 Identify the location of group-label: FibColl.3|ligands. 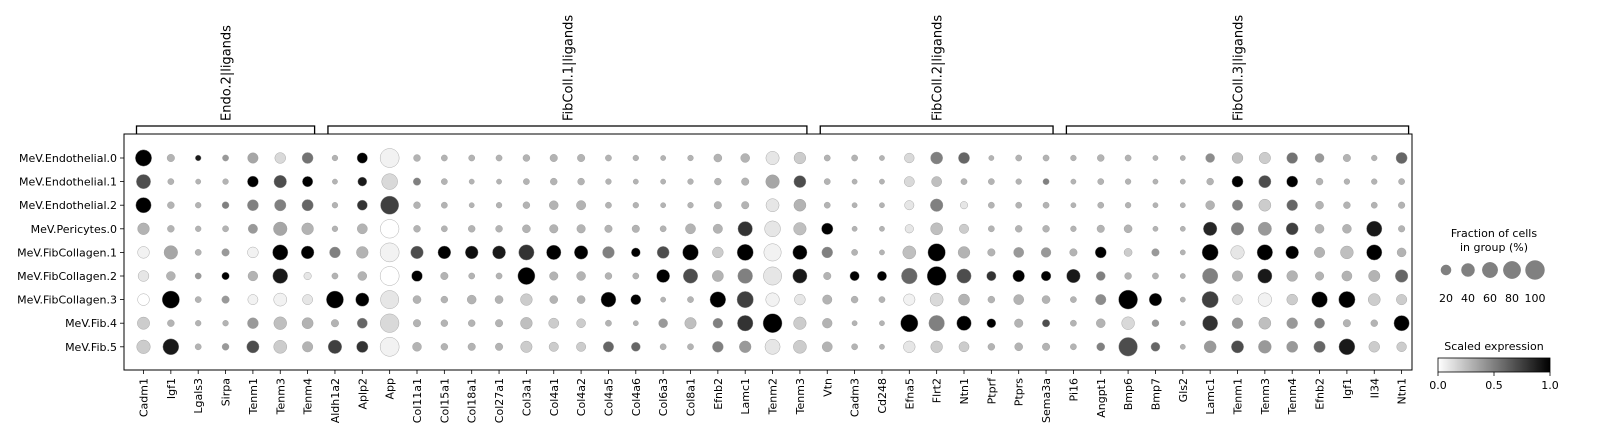
(1239, 68).